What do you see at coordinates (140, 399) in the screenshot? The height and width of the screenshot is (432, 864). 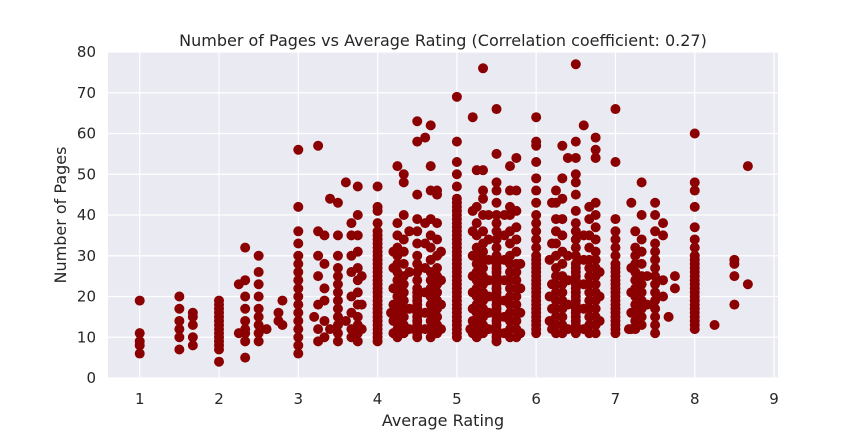 I see `x-tick-label: 1` at bounding box center [140, 399].